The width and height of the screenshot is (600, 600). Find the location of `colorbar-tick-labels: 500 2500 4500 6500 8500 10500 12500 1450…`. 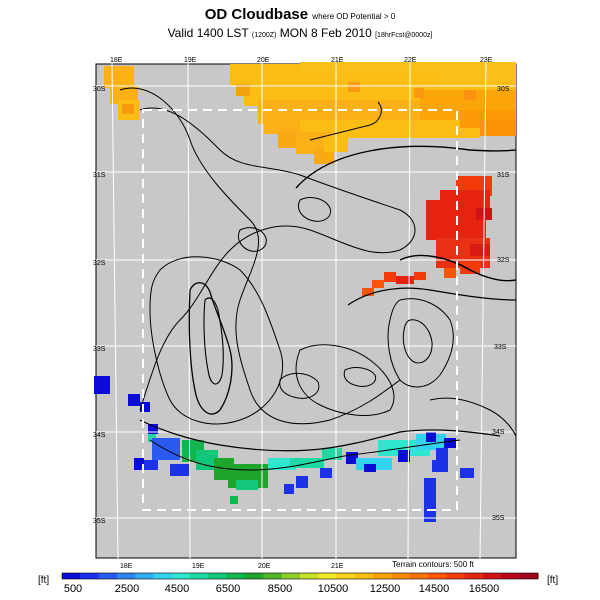

colorbar-tick-labels: 500 2500 4500 6500 8500 10500 12500 1450… is located at coordinates (300, 590).